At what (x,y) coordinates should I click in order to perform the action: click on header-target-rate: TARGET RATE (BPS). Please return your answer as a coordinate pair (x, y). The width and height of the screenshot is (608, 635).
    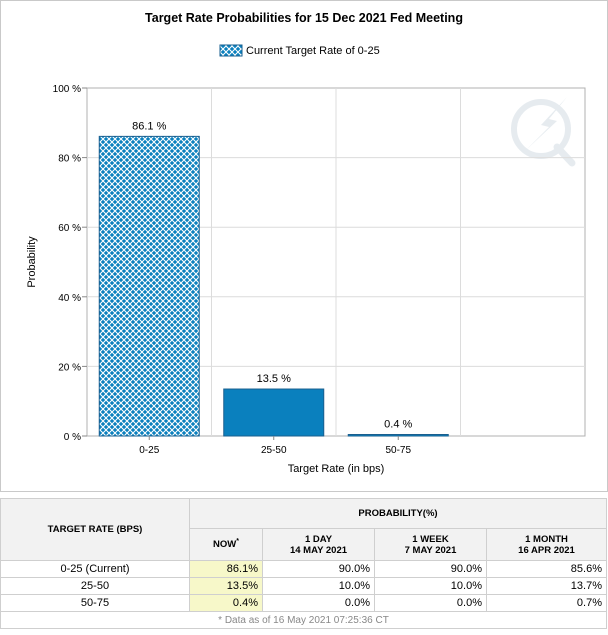
    Looking at the image, I should click on (95, 529).